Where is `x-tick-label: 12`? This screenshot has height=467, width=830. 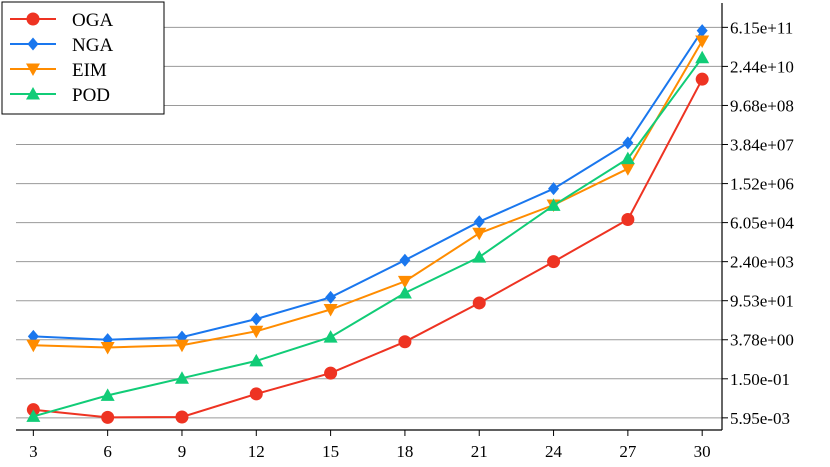
x-tick-label: 12 is located at coordinates (256, 451).